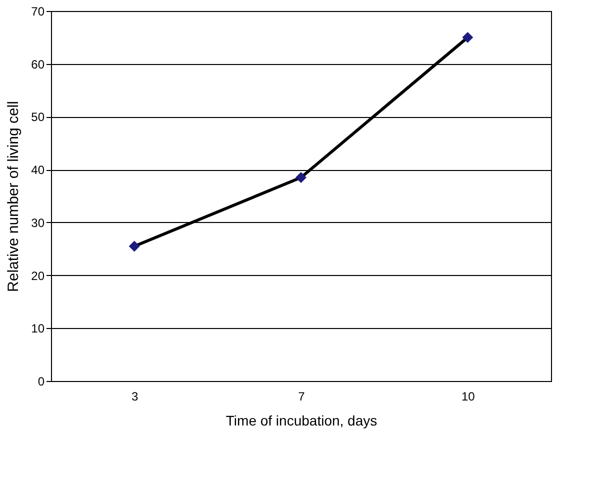  What do you see at coordinates (38, 117) in the screenshot?
I see `y-tick-label: 50` at bounding box center [38, 117].